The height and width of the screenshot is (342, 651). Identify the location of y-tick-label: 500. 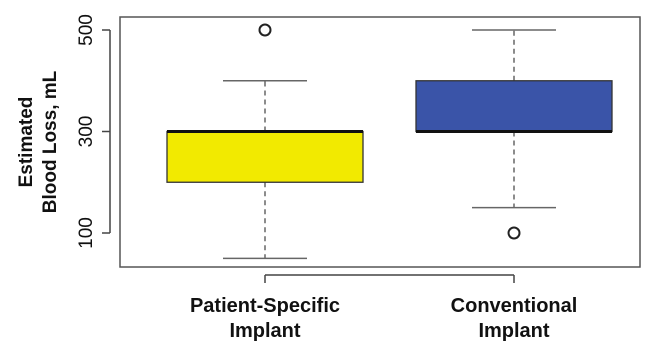
(86, 30).